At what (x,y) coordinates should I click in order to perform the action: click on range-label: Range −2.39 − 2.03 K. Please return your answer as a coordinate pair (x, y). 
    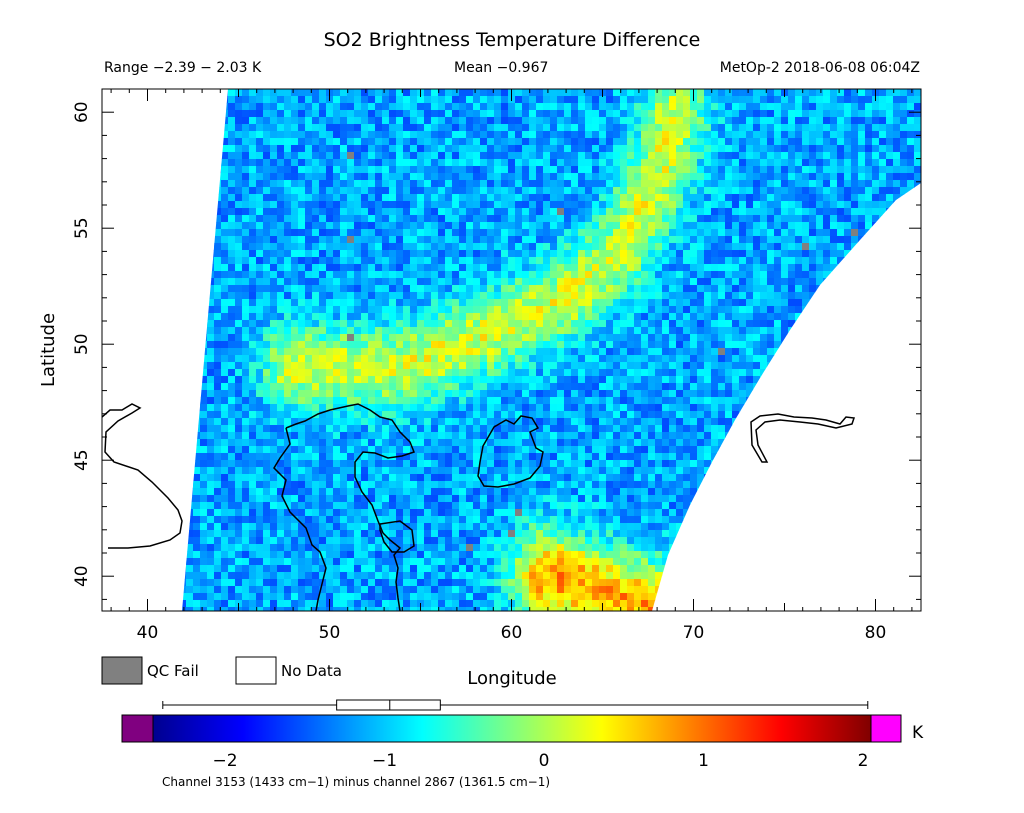
    Looking at the image, I should click on (183, 68).